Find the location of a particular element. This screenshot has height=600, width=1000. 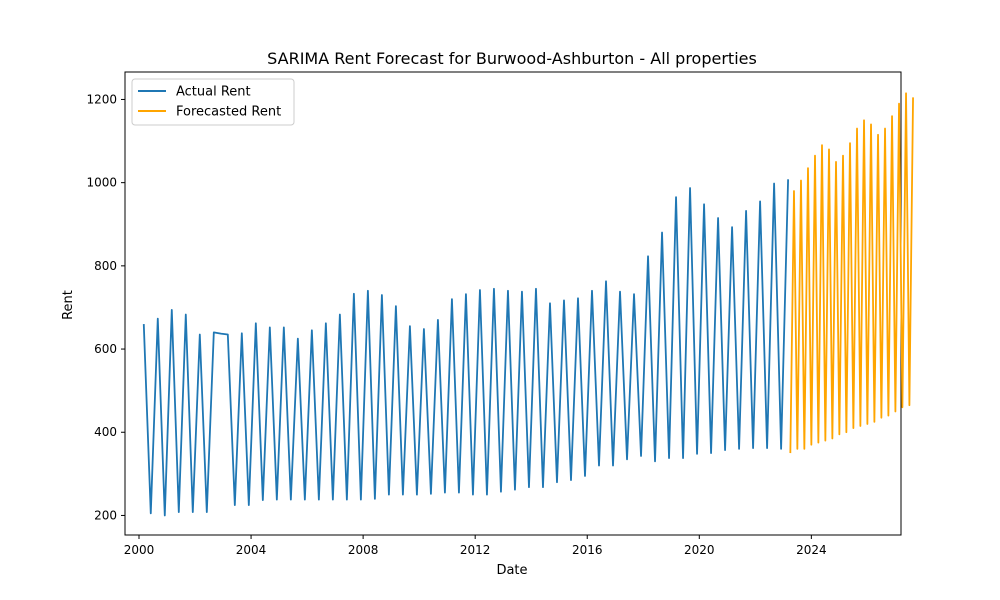

x-tick-label: 2024 is located at coordinates (811, 550).